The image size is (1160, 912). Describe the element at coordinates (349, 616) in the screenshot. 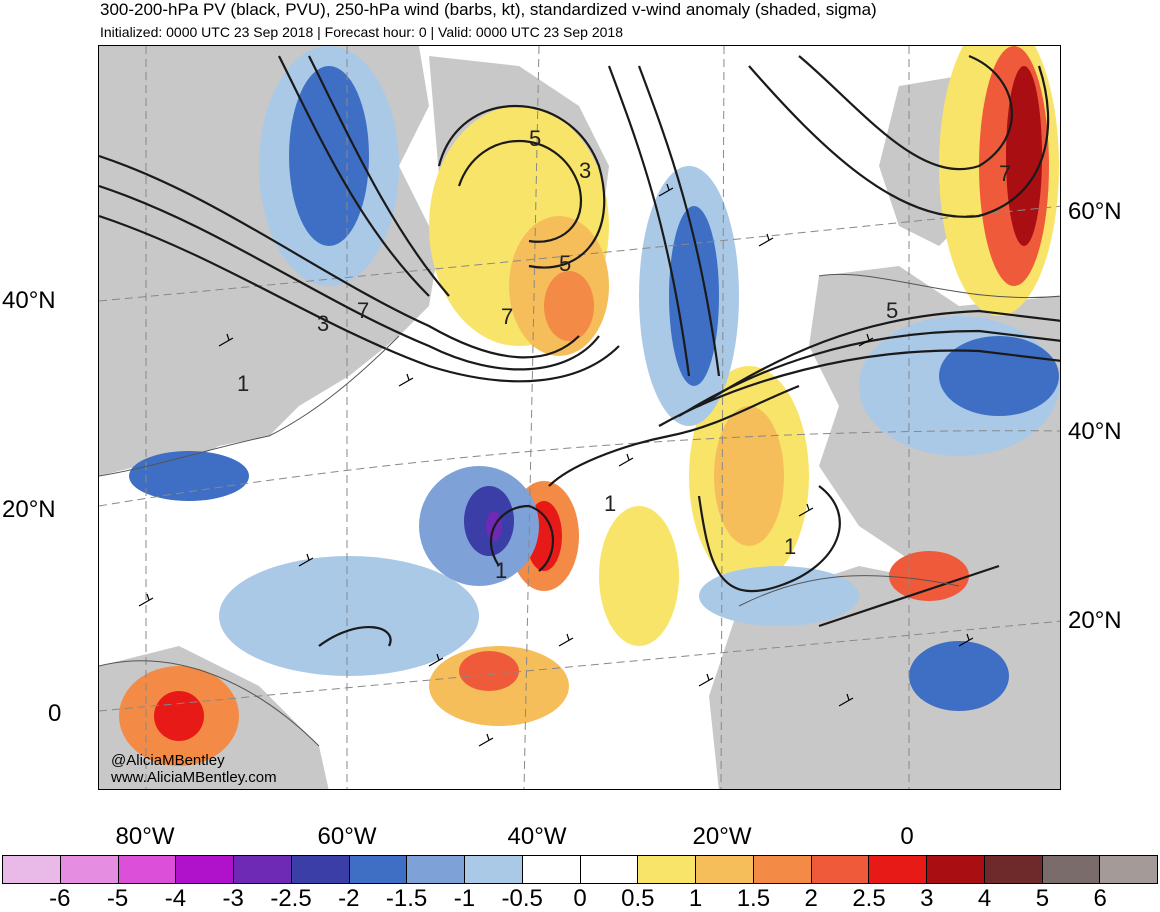

I see `anom-neg-caribbean` at that location.